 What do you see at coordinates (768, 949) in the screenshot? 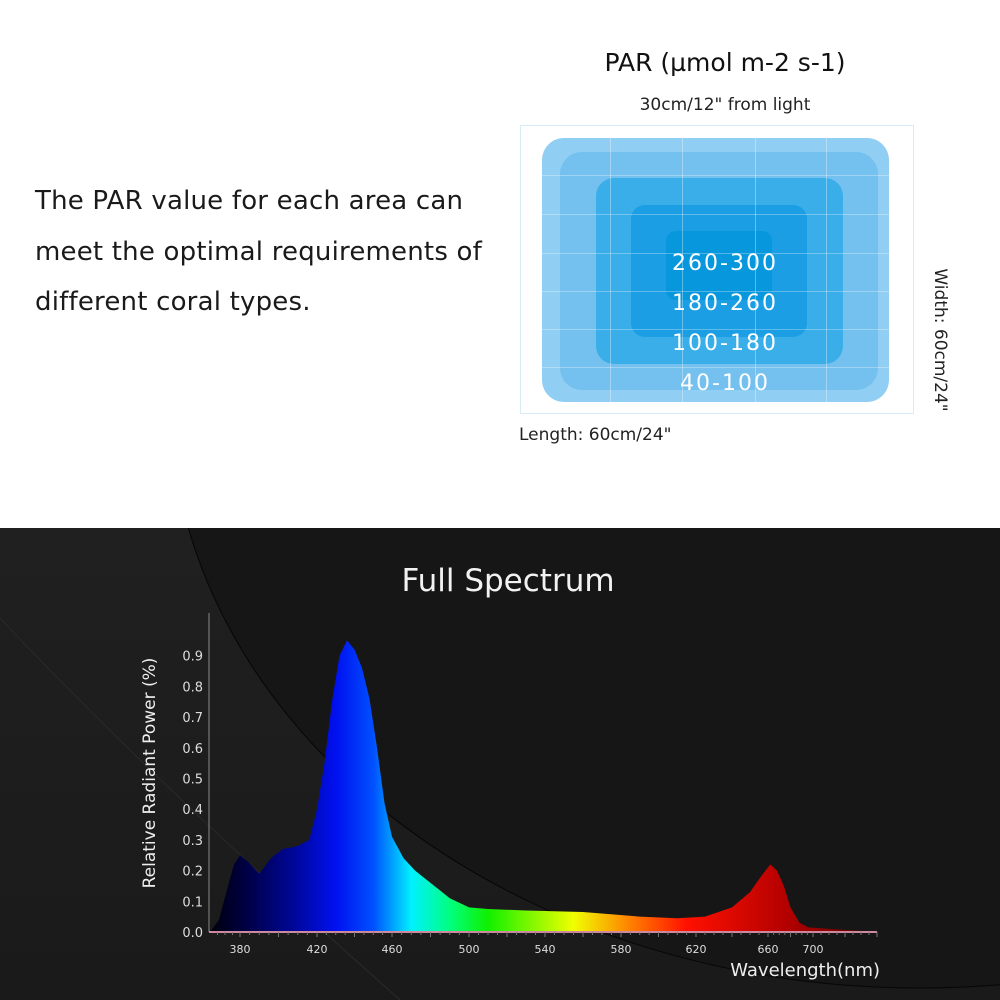
I see `x-tick-label: 660` at bounding box center [768, 949].